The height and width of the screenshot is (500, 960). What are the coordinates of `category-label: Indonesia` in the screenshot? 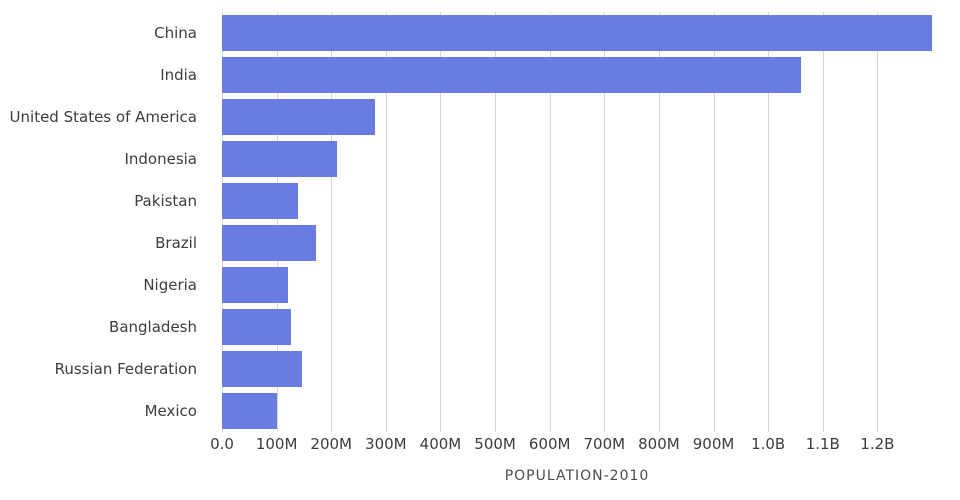 It's located at (160, 159).